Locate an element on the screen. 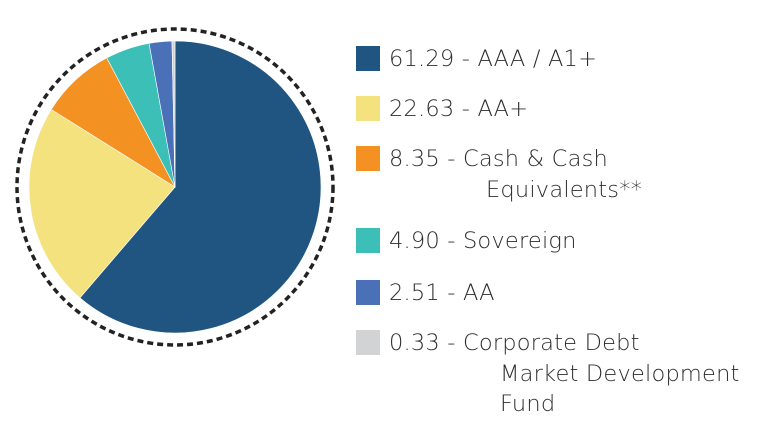  legend-item-sovereign: 4.90 - Sovereign is located at coordinates (466, 241).